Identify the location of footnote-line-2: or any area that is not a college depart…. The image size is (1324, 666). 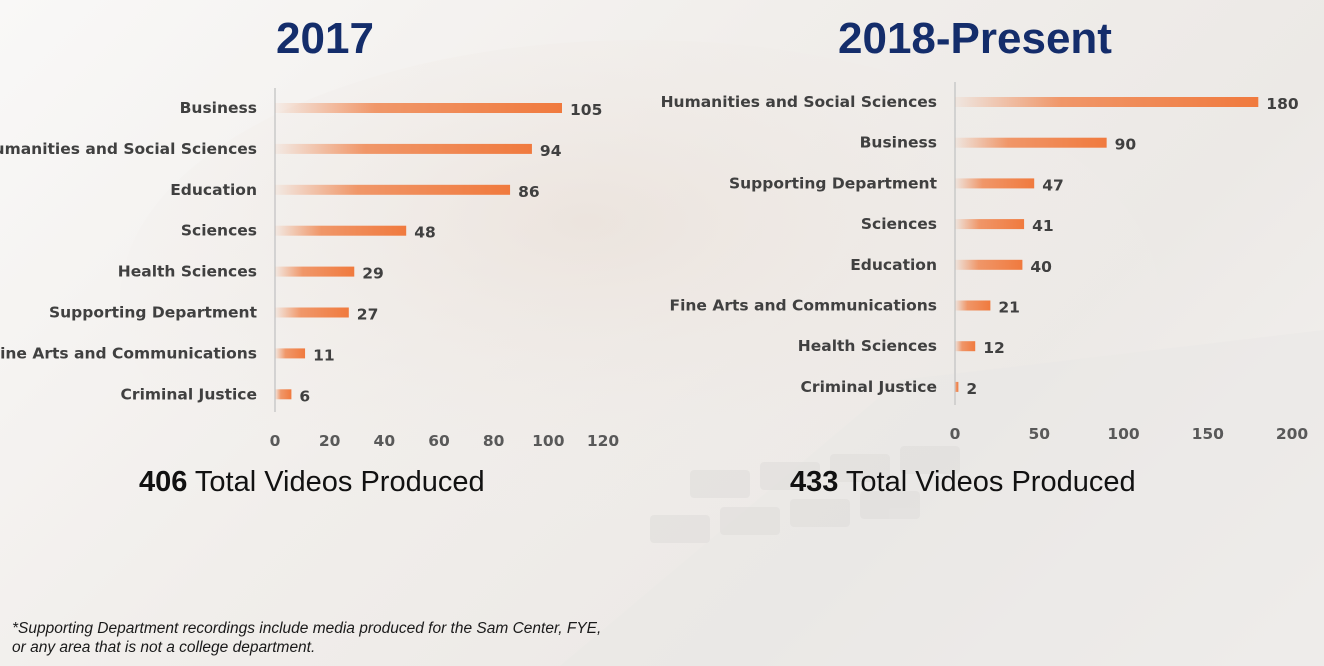
(164, 647).